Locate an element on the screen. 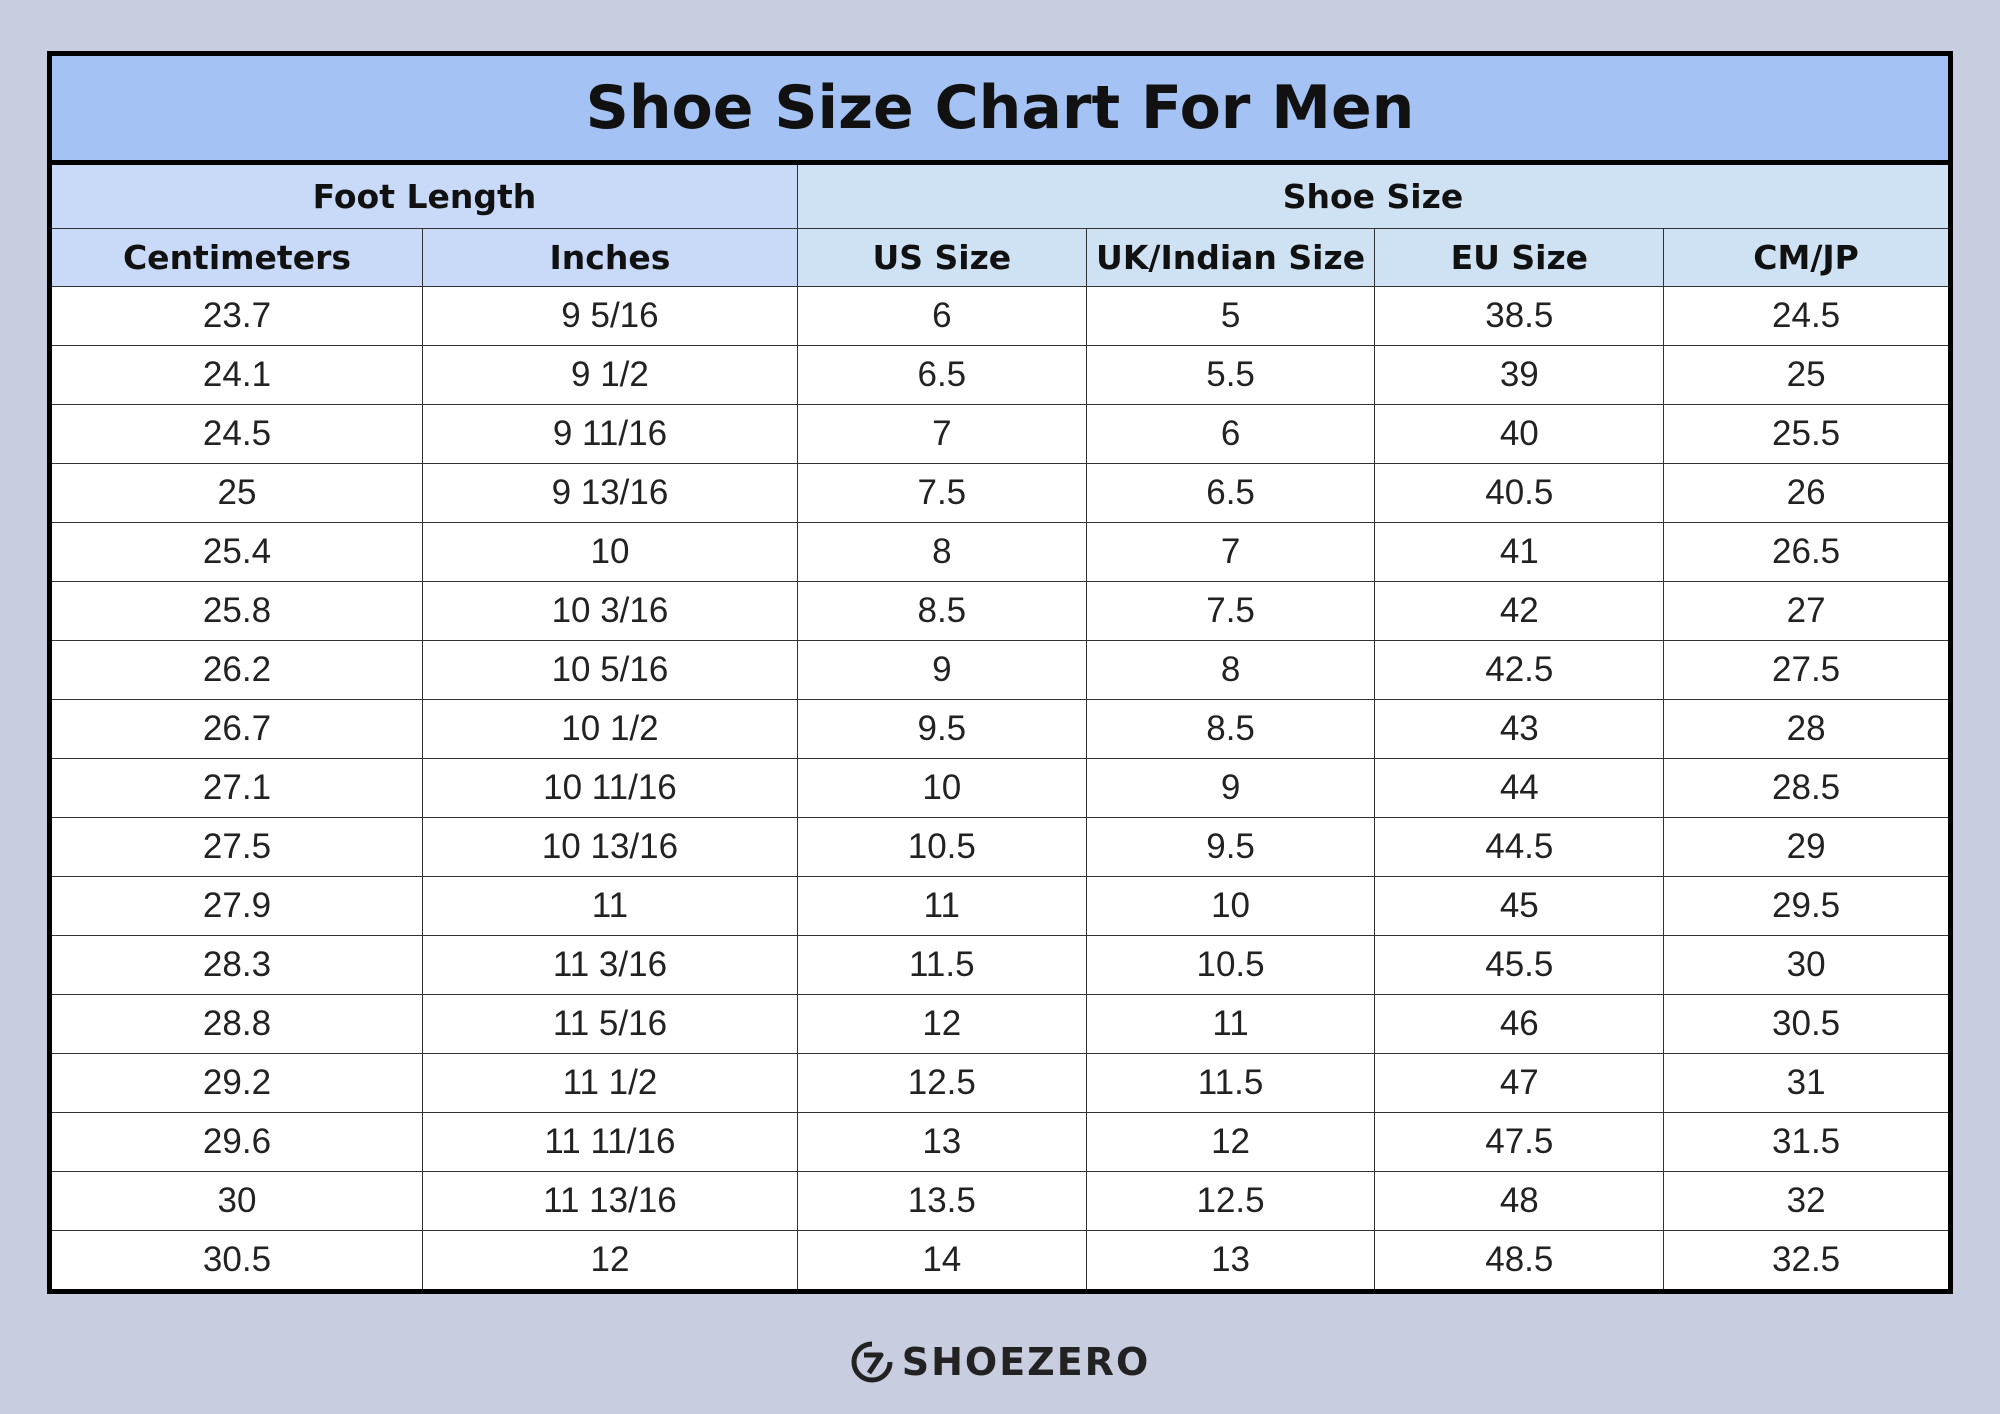 The image size is (2000, 1414). table-cell: 29.2 is located at coordinates (236, 1083).